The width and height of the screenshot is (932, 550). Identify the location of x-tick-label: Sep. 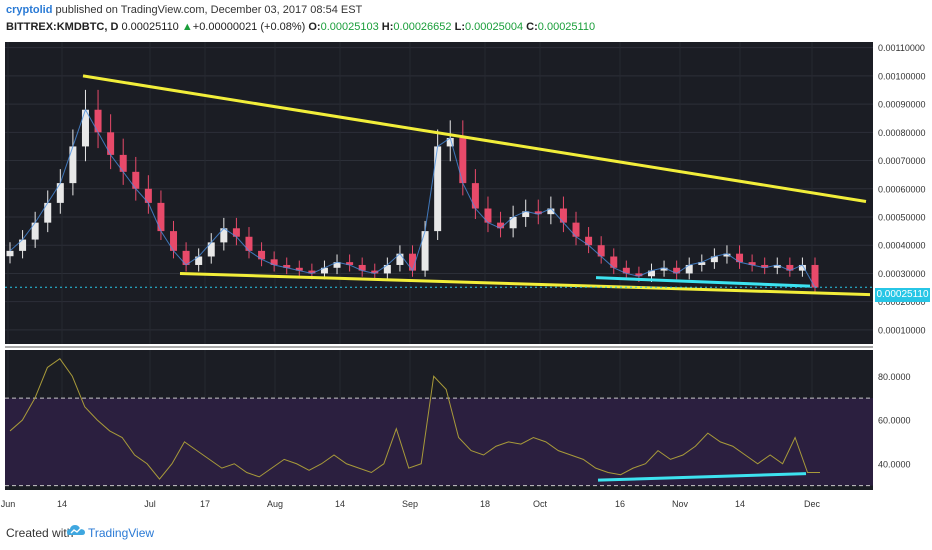
(410, 504).